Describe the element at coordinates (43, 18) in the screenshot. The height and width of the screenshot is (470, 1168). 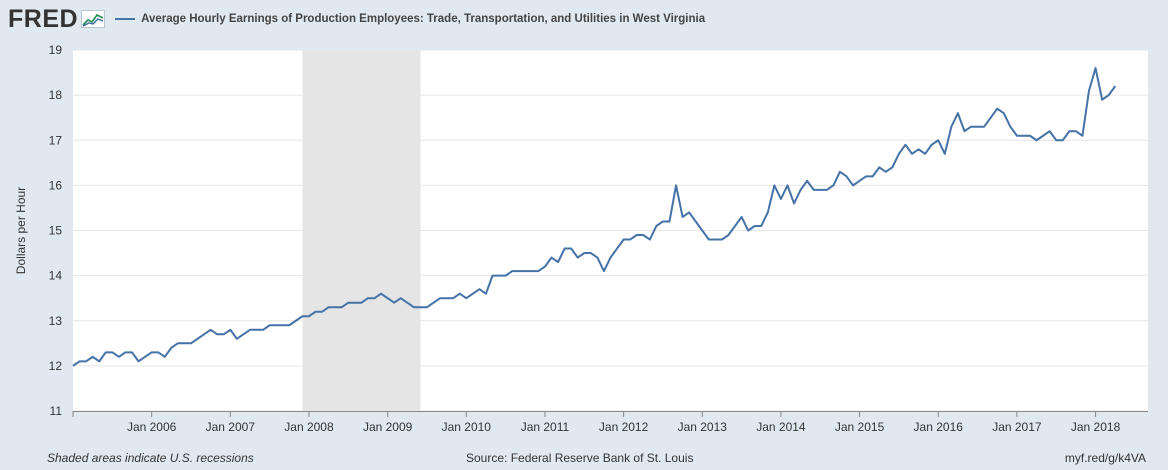
I see `fred-logo: FRED` at that location.